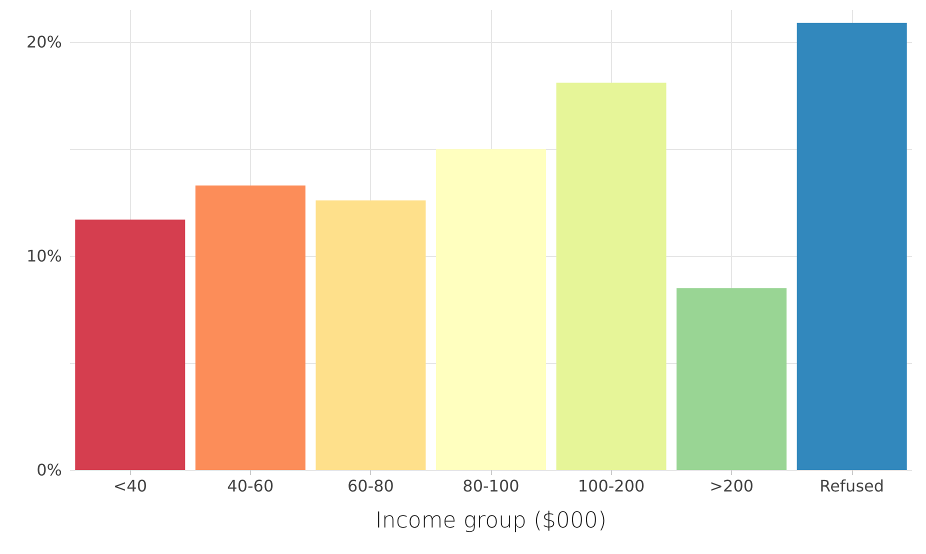 Image resolution: width=926 pixels, height=554 pixels. I want to click on x-tick-label: >200, so click(732, 486).